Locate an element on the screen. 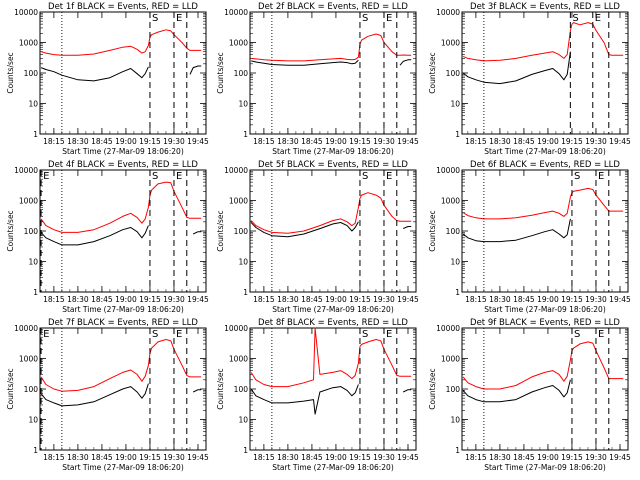 The height and width of the screenshot is (480, 640). panel-title: Det 1f BLACK = Events, RED = LLD is located at coordinates (123, 7).